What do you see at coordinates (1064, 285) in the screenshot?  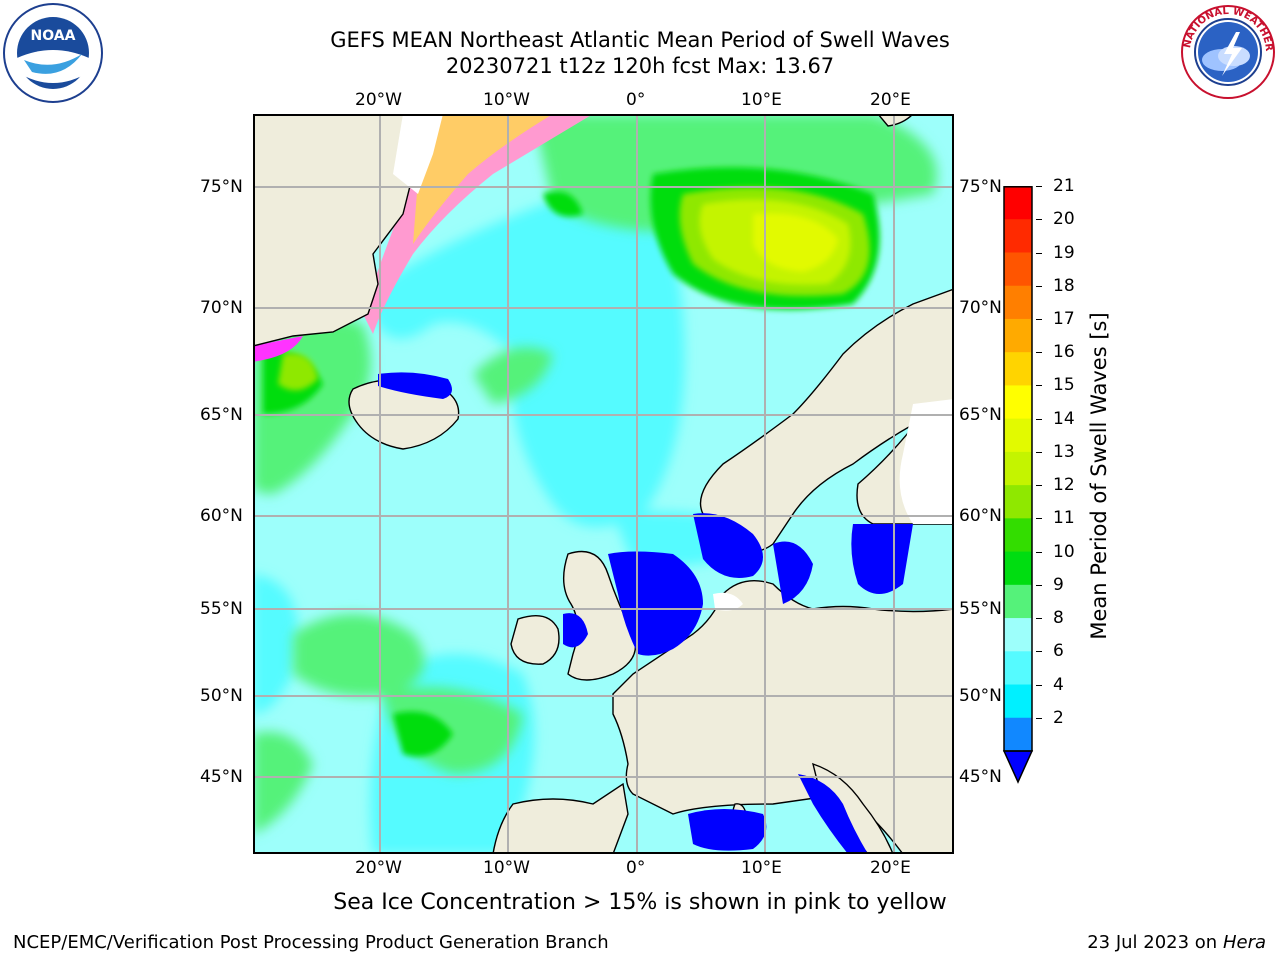 I see `colorbar-tick-label: 18` at bounding box center [1064, 285].